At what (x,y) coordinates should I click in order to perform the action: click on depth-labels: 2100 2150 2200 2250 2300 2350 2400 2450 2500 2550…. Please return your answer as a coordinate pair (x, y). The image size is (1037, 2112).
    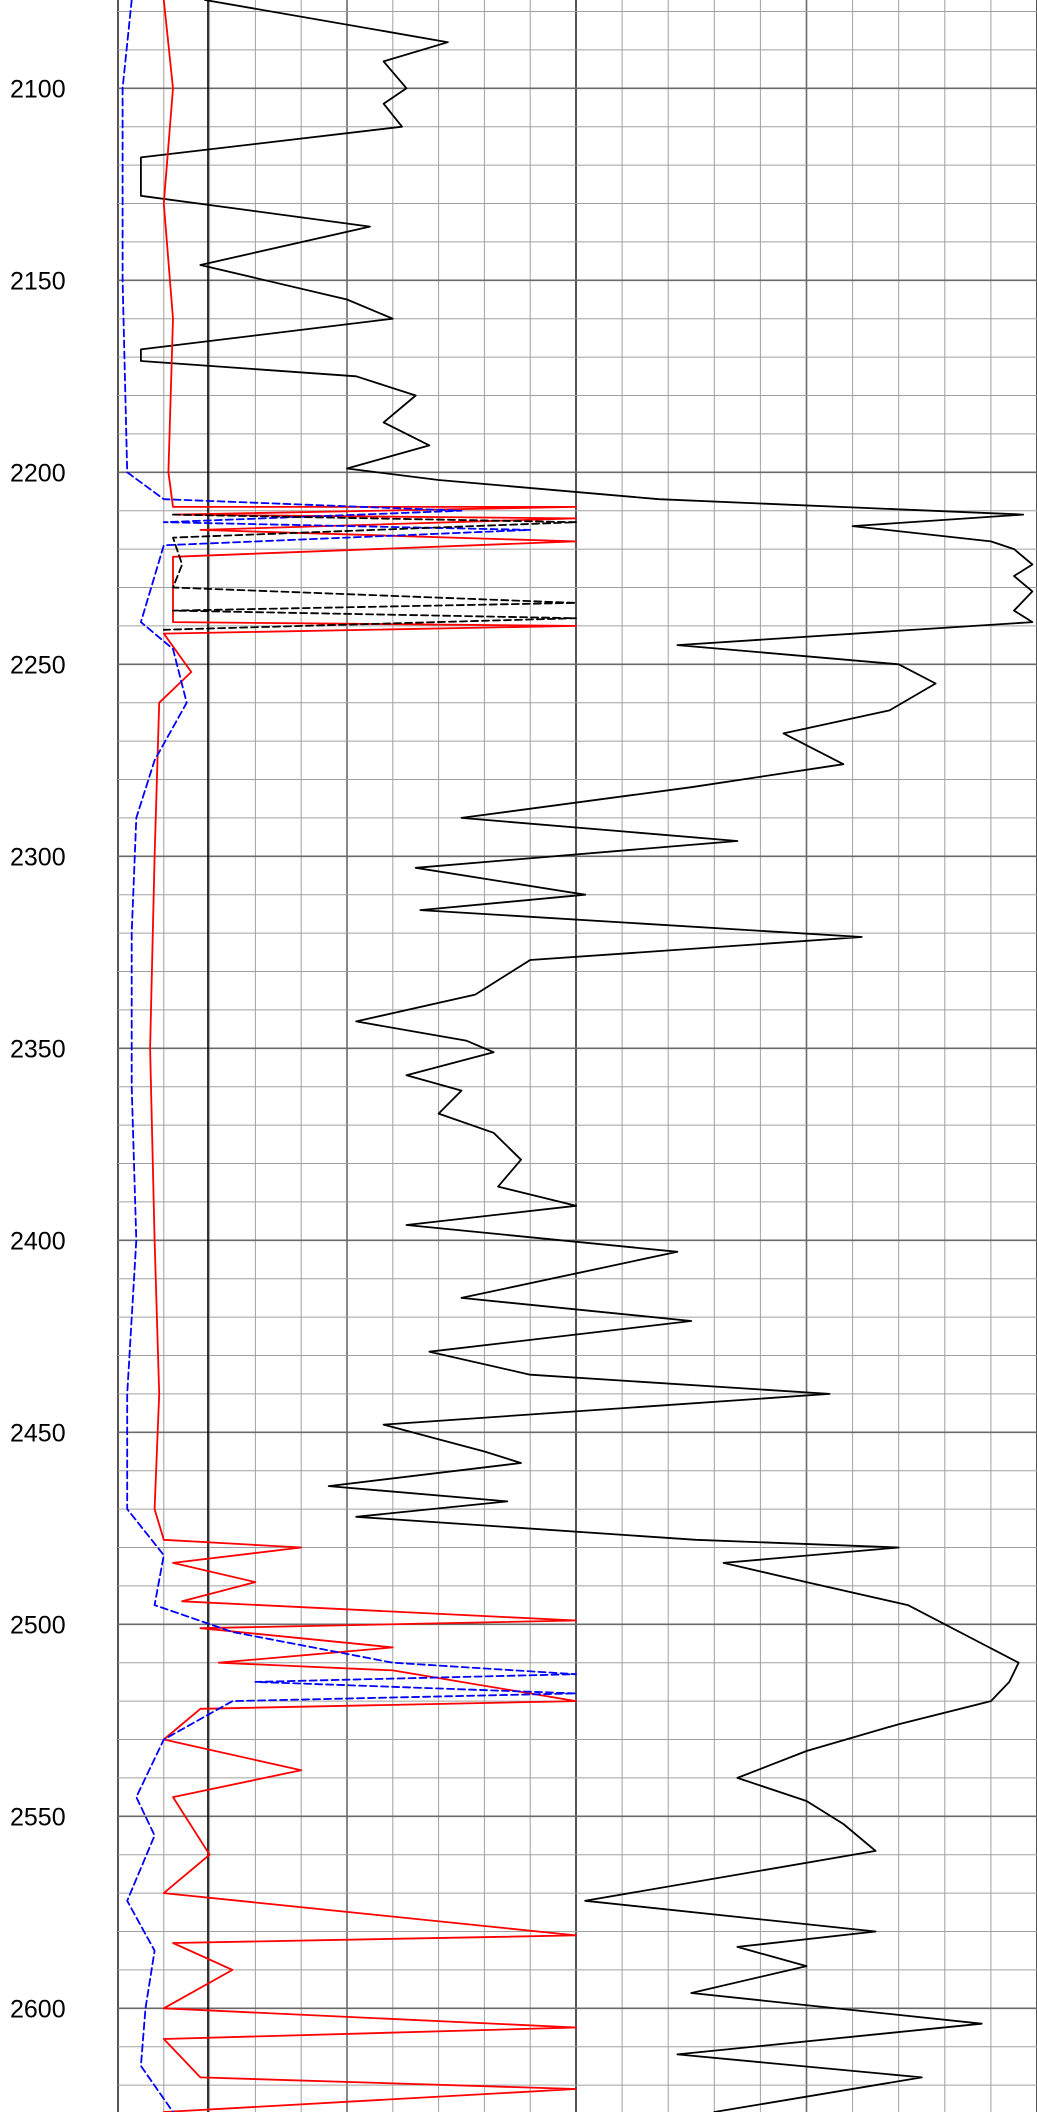
    Looking at the image, I should click on (38, 1049).